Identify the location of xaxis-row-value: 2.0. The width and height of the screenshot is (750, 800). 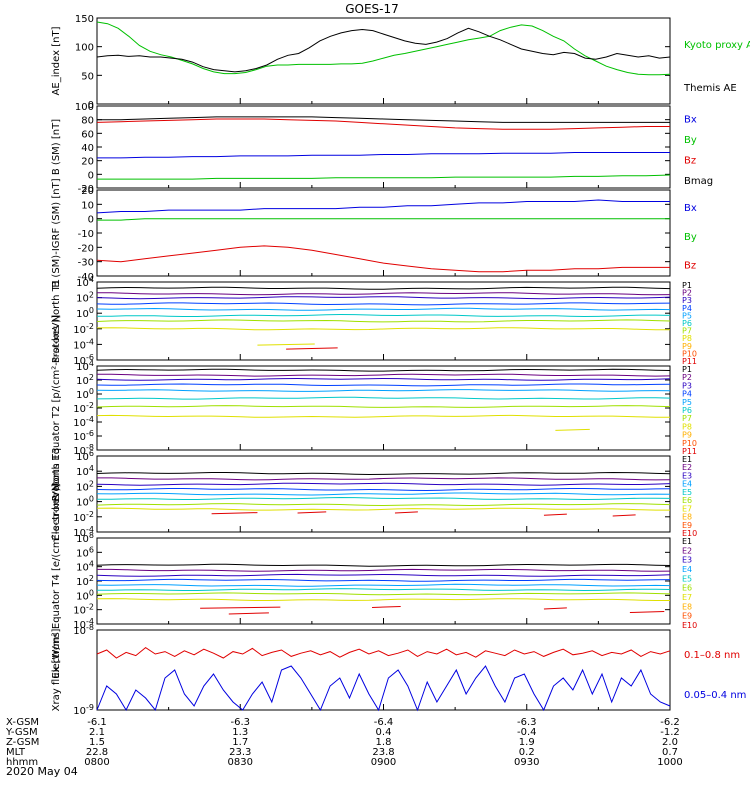
(670, 742).